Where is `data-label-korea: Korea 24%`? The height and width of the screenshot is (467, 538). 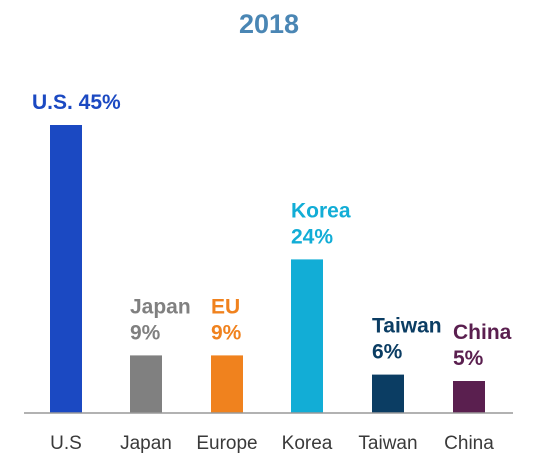 data-label-korea: Korea 24% is located at coordinates (321, 223).